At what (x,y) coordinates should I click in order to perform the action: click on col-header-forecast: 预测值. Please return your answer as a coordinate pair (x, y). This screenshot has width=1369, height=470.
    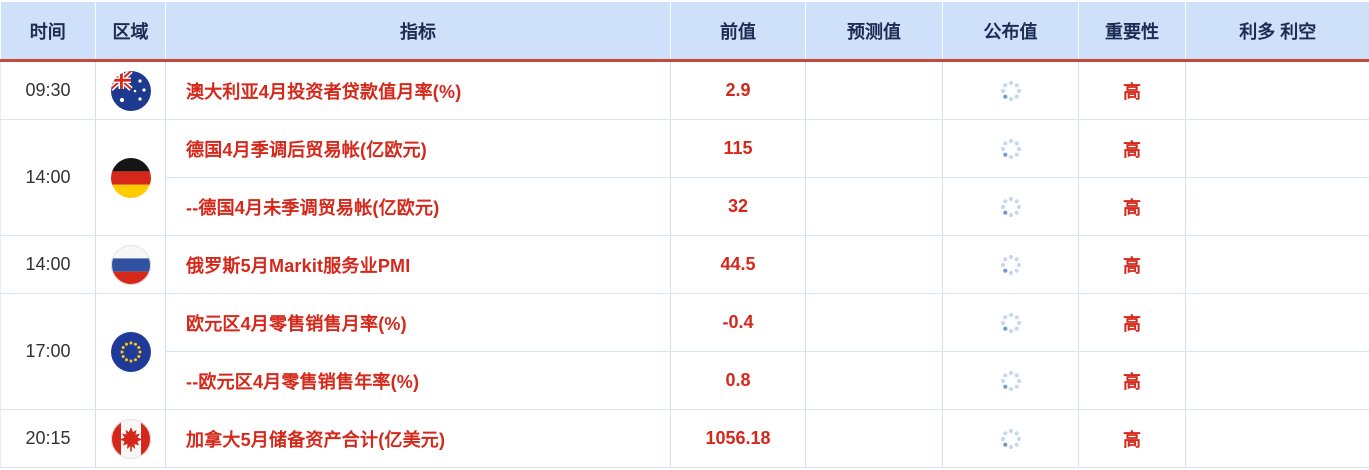
    Looking at the image, I should click on (874, 31).